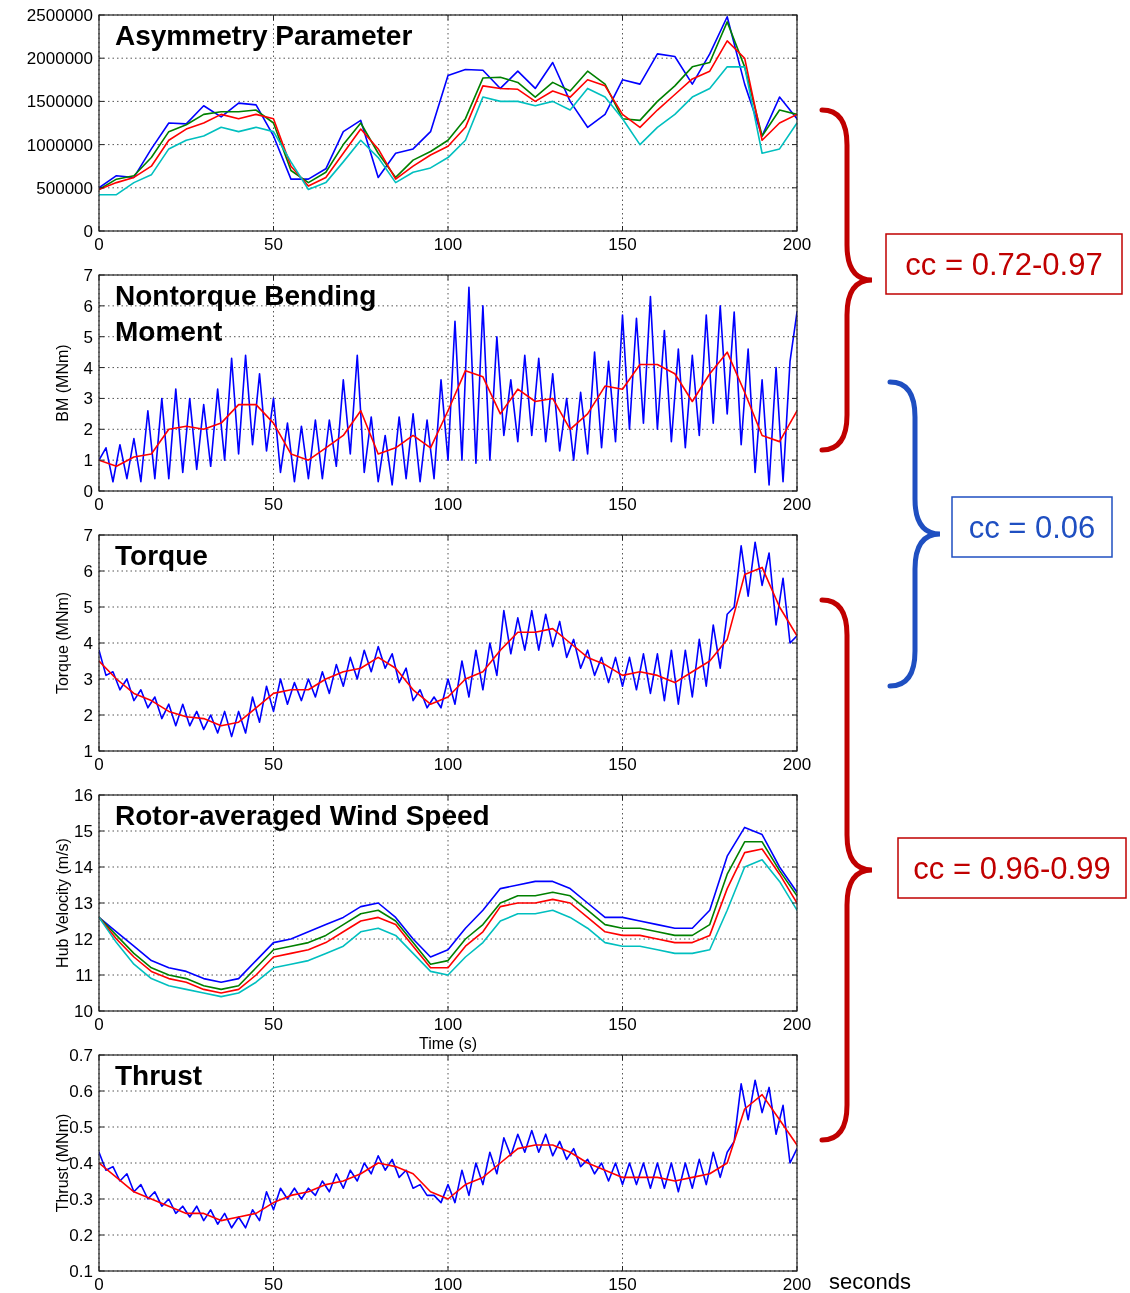 The height and width of the screenshot is (1293, 1130). What do you see at coordinates (81, 1055) in the screenshot?
I see `y-tick-label: 0.7` at bounding box center [81, 1055].